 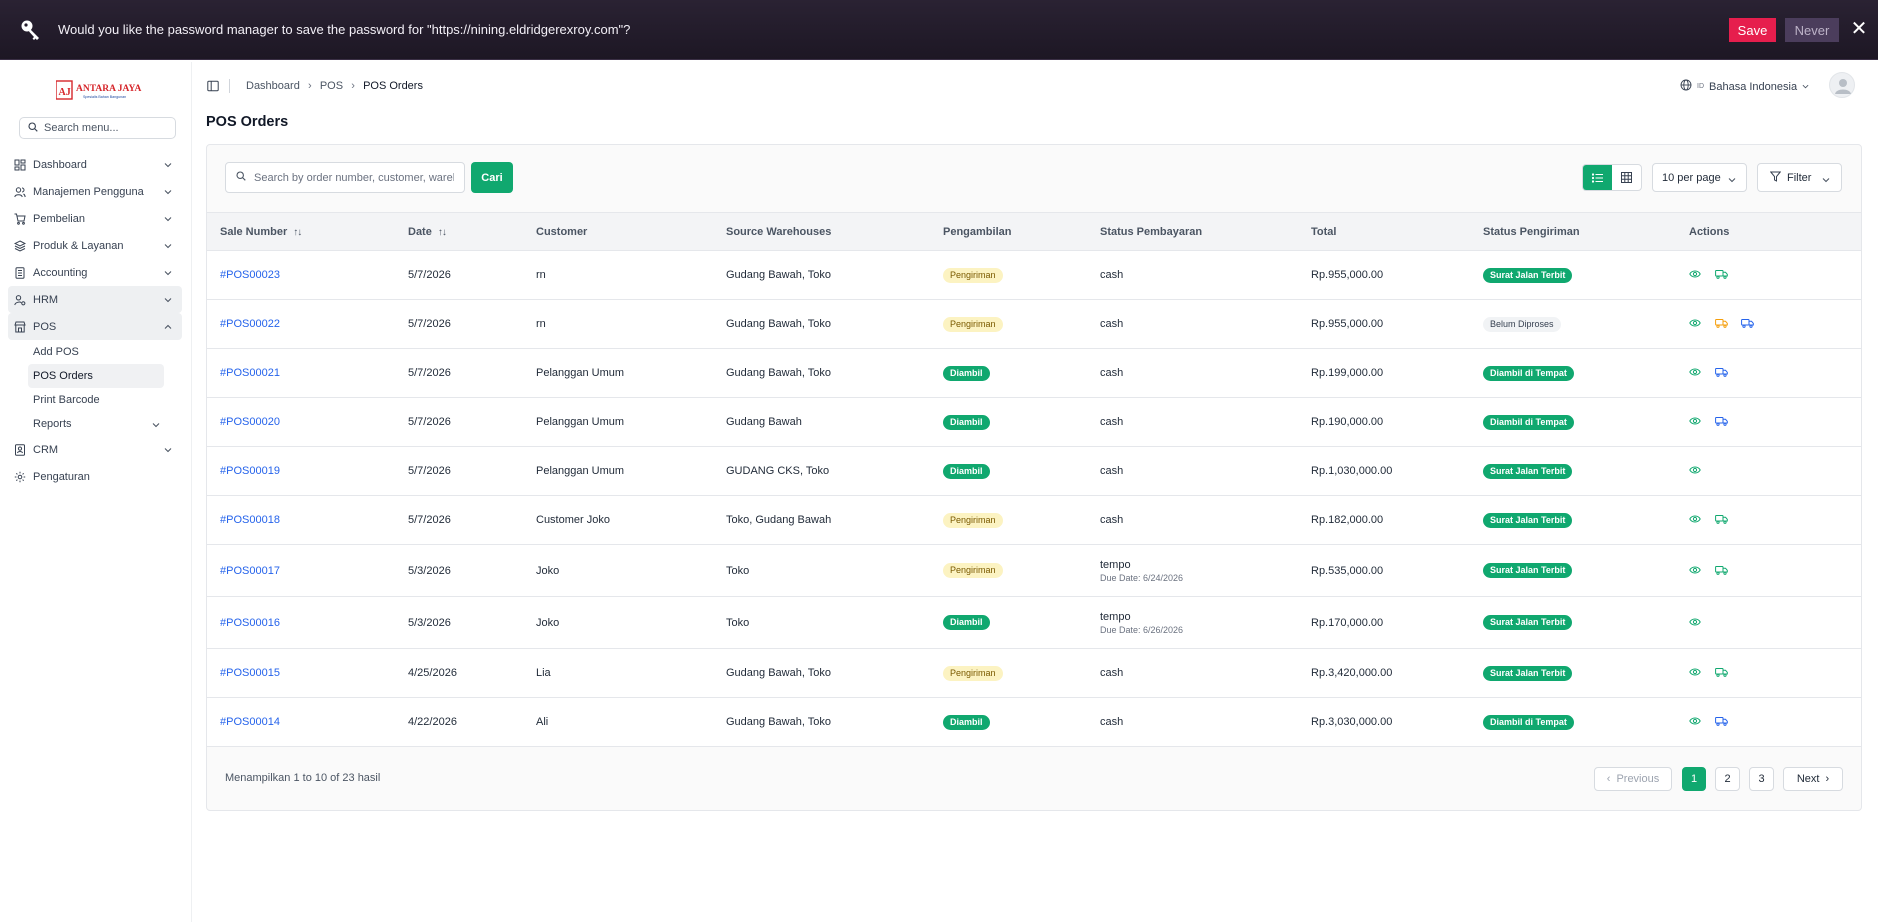 What do you see at coordinates (973, 570) in the screenshot?
I see `pickup-badge: Pengiriman` at bounding box center [973, 570].